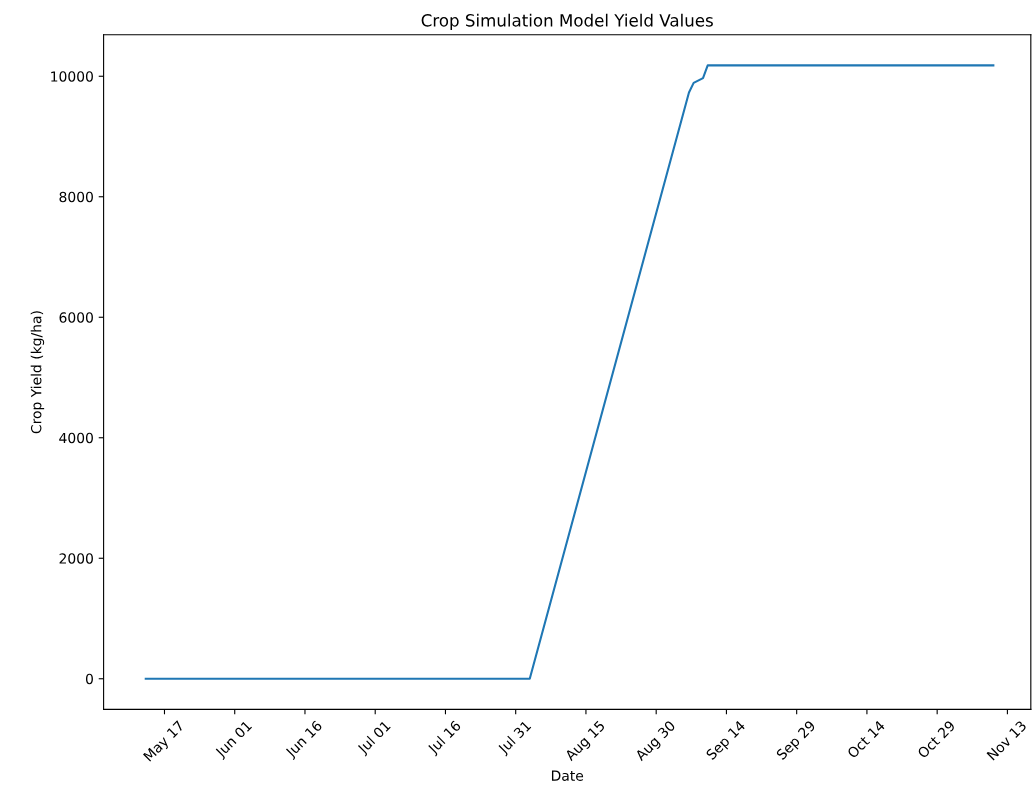 This screenshot has height=808, width=1036. I want to click on x-tick-label: Sep 29, so click(796, 741).